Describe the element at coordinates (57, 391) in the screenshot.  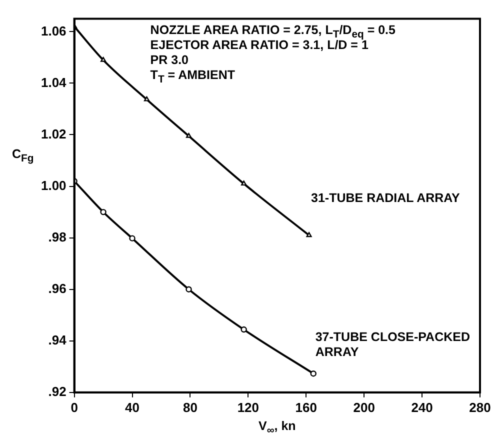
I see `y-tick-label: .92` at that location.